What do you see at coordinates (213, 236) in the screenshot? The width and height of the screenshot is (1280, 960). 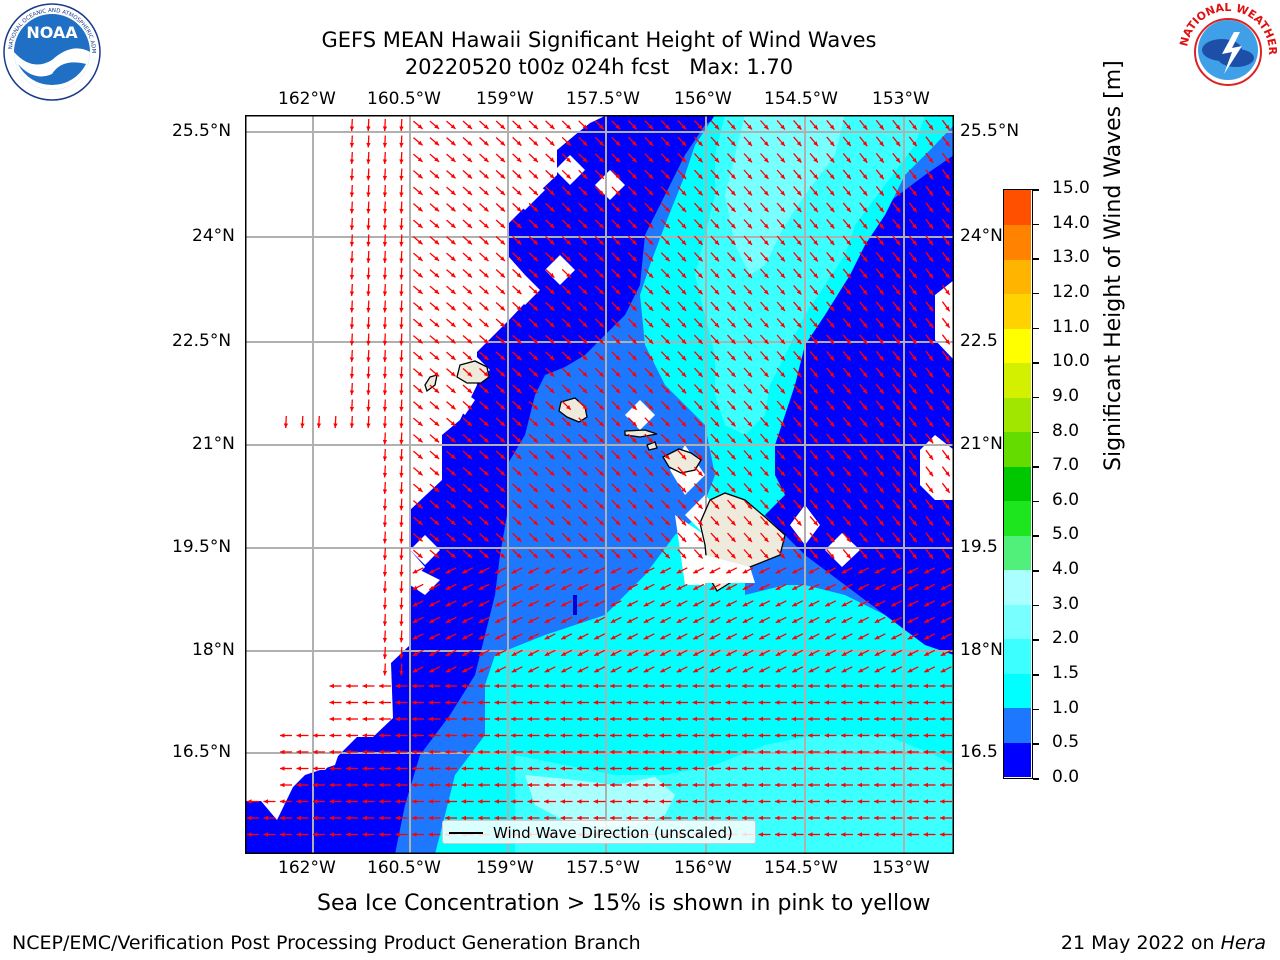 I see `left-lat-label: 24°N` at bounding box center [213, 236].